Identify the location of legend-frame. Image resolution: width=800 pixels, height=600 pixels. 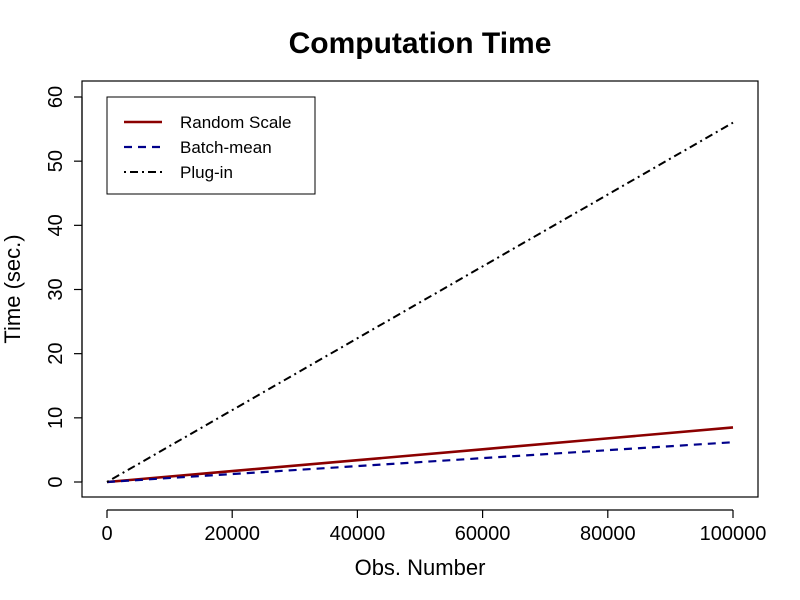
(211, 145).